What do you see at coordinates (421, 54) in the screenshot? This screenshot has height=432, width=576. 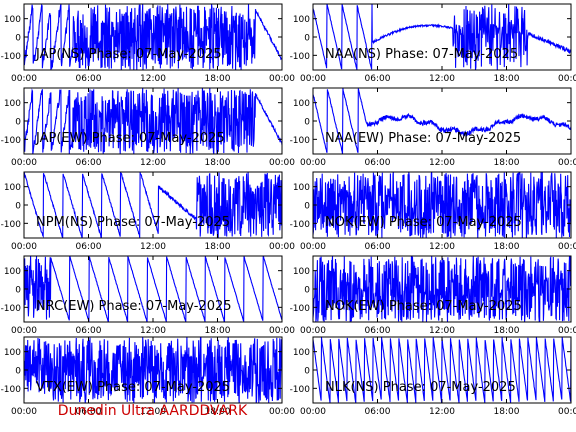 I see `chart-title: NAA(NS) Phase: 07-May-2025` at bounding box center [421, 54].